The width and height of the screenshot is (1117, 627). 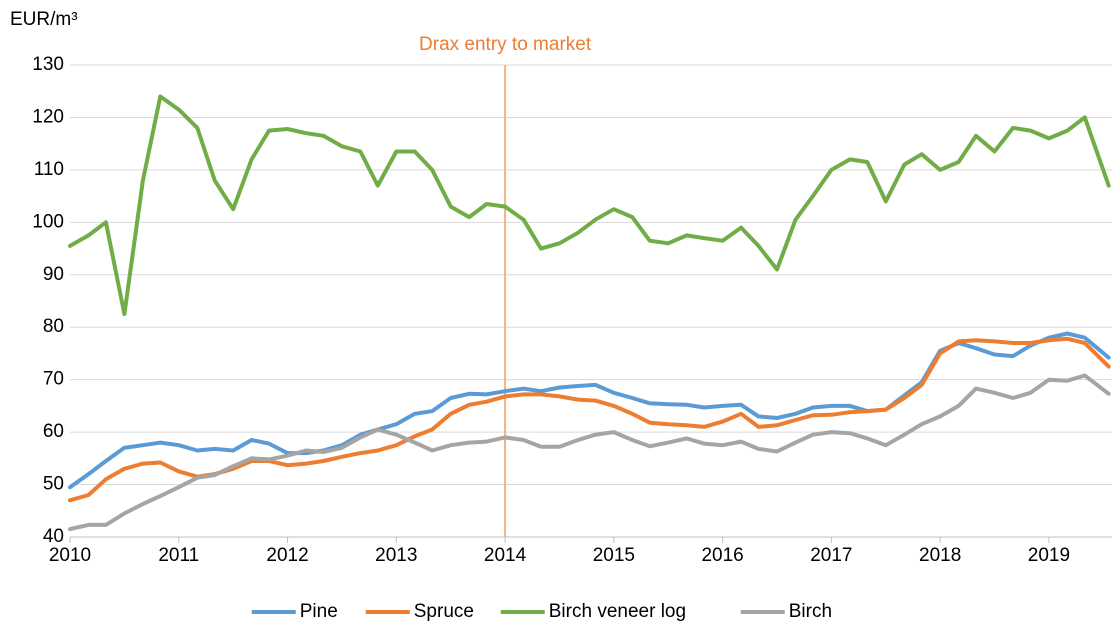 I want to click on x-tick-label: 2018, so click(x=940, y=555).